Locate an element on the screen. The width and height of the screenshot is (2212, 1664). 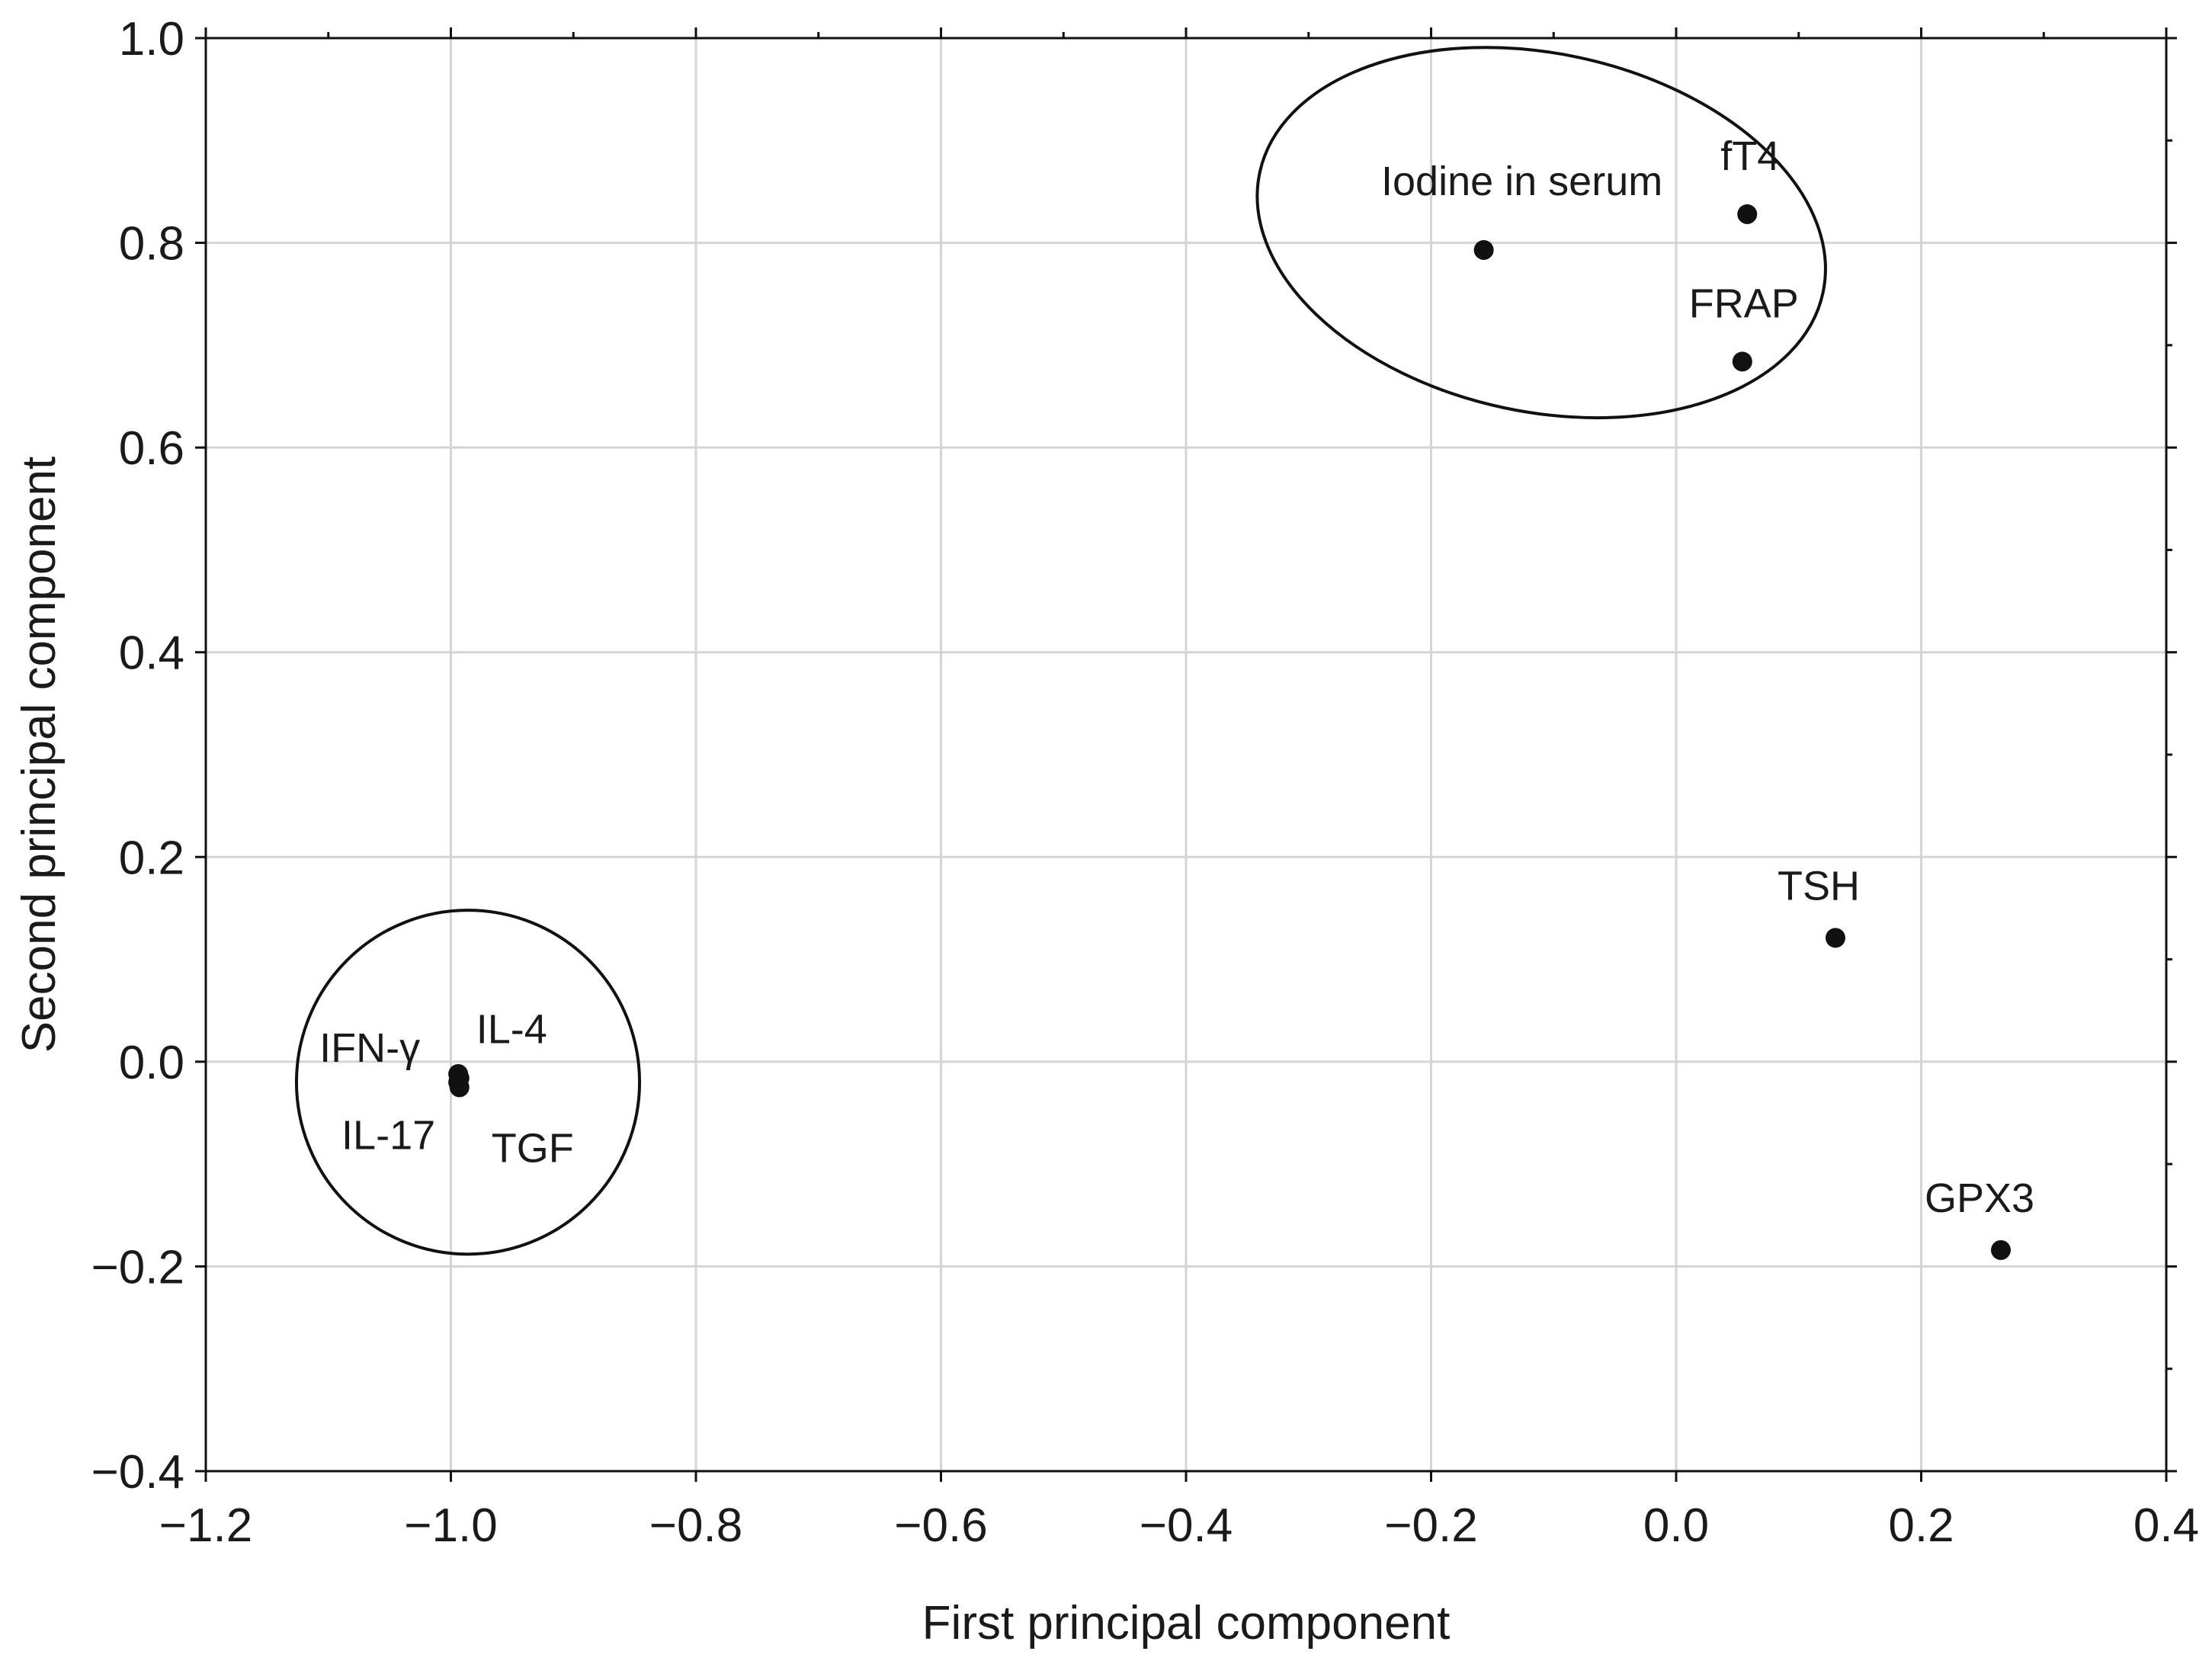
point-label: FRAP is located at coordinates (1744, 303).